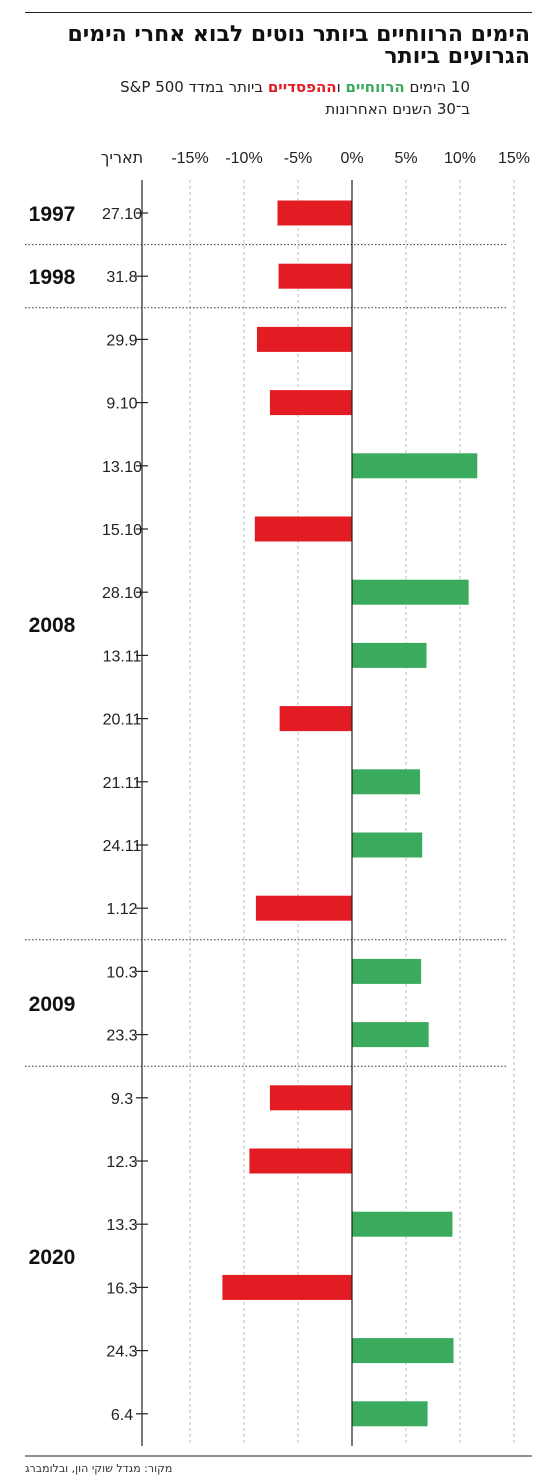 The image size is (550, 1483). What do you see at coordinates (122, 656) in the screenshot?
I see `date-label: 13.11` at bounding box center [122, 656].